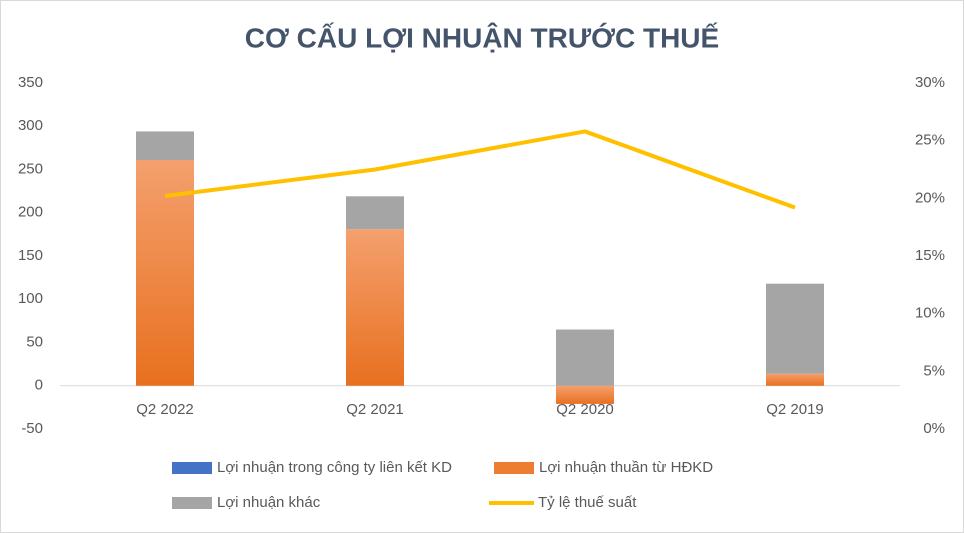 The width and height of the screenshot is (964, 533). What do you see at coordinates (934, 370) in the screenshot?
I see `y2-tick-label: 5%` at bounding box center [934, 370].